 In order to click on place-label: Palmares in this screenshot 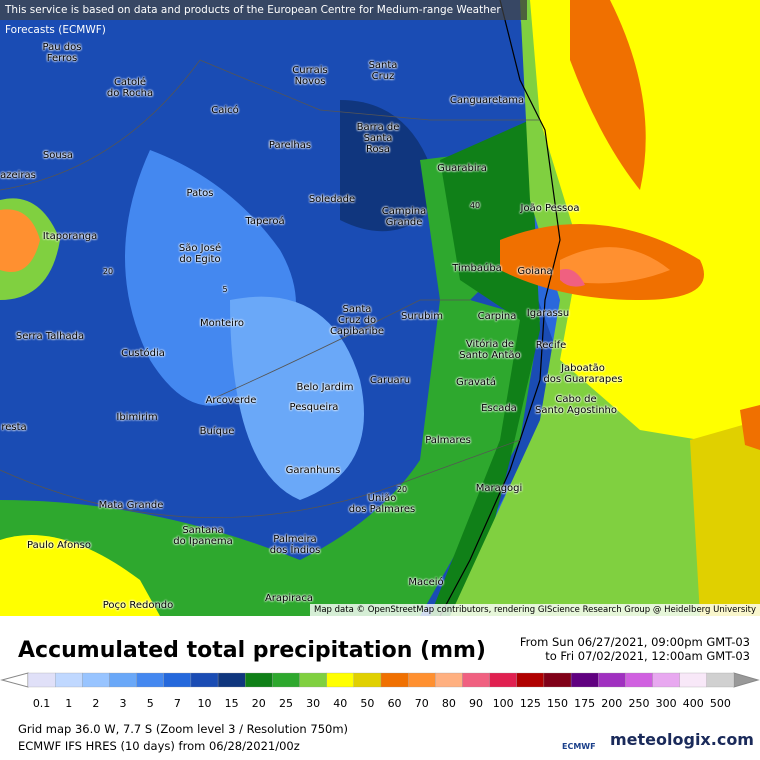, I will do `click(448, 440)`.